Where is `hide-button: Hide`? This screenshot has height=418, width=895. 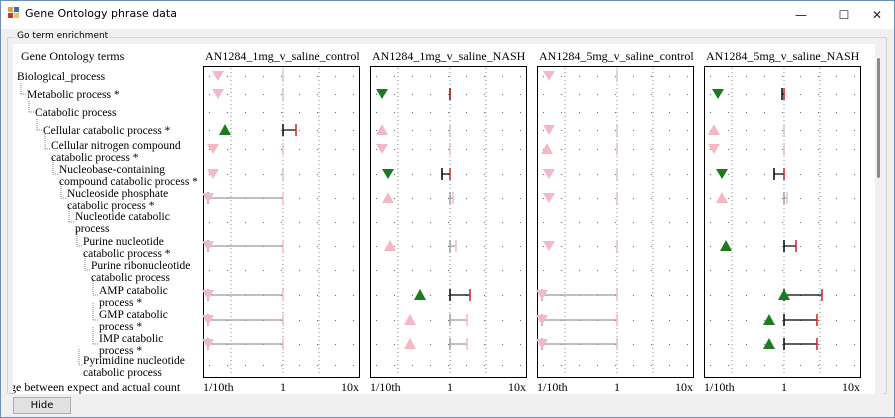
hide-button: Hide is located at coordinates (42, 405).